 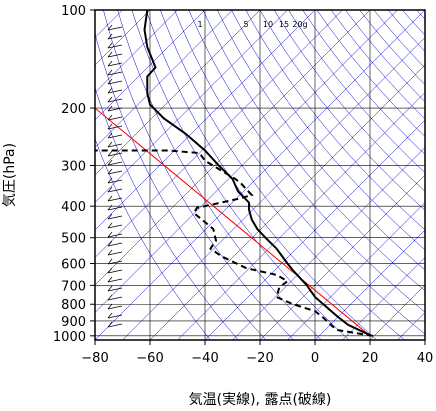 What do you see at coordinates (425, 358) in the screenshot?
I see `x-tick-label: 40` at bounding box center [425, 358].